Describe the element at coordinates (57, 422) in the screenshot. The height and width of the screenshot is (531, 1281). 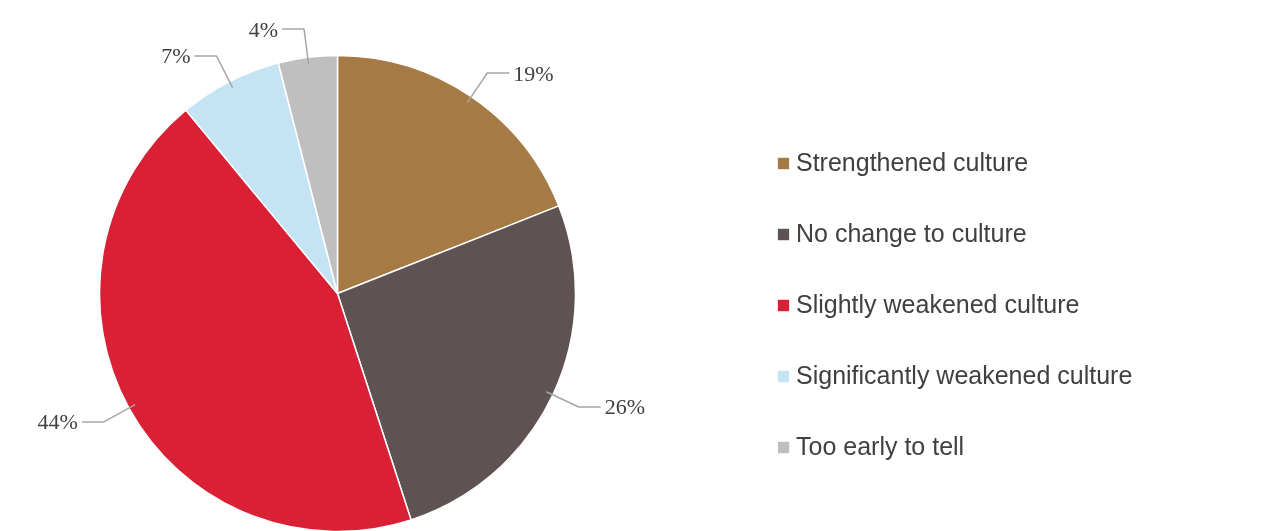
I see `data-label: 44%` at that location.